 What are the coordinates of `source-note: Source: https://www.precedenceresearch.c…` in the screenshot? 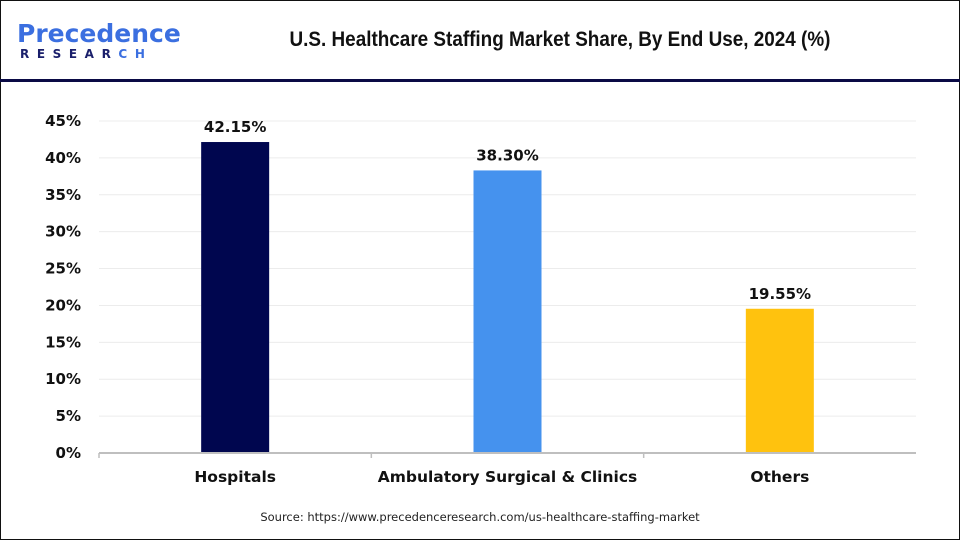 It's located at (480, 517).